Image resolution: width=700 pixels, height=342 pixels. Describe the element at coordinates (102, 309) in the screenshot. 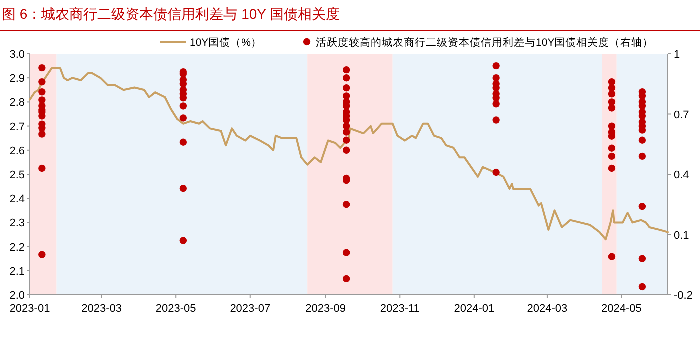

I see `x-tick-label: 2023-03` at that location.